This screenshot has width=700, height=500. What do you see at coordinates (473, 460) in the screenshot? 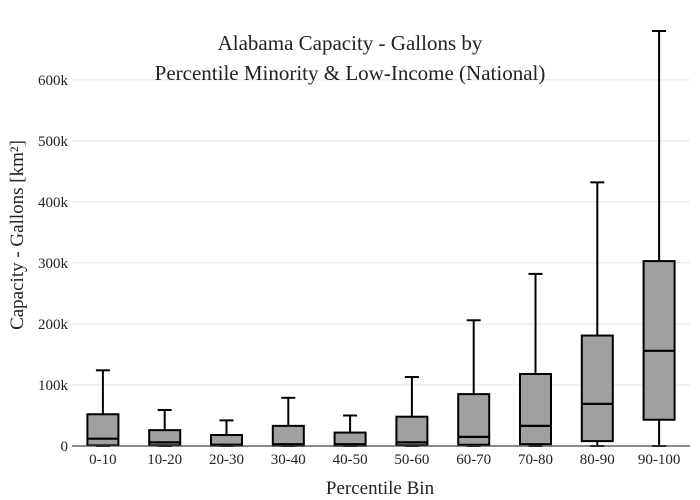
I see `x-tick-label: 60-70` at bounding box center [473, 460].